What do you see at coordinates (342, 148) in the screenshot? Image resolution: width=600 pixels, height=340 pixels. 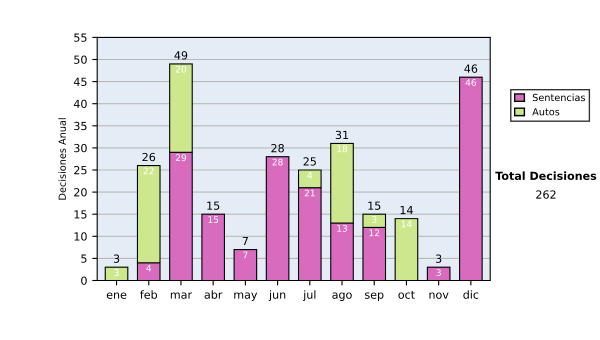 I see `data-label: 18` at bounding box center [342, 148].